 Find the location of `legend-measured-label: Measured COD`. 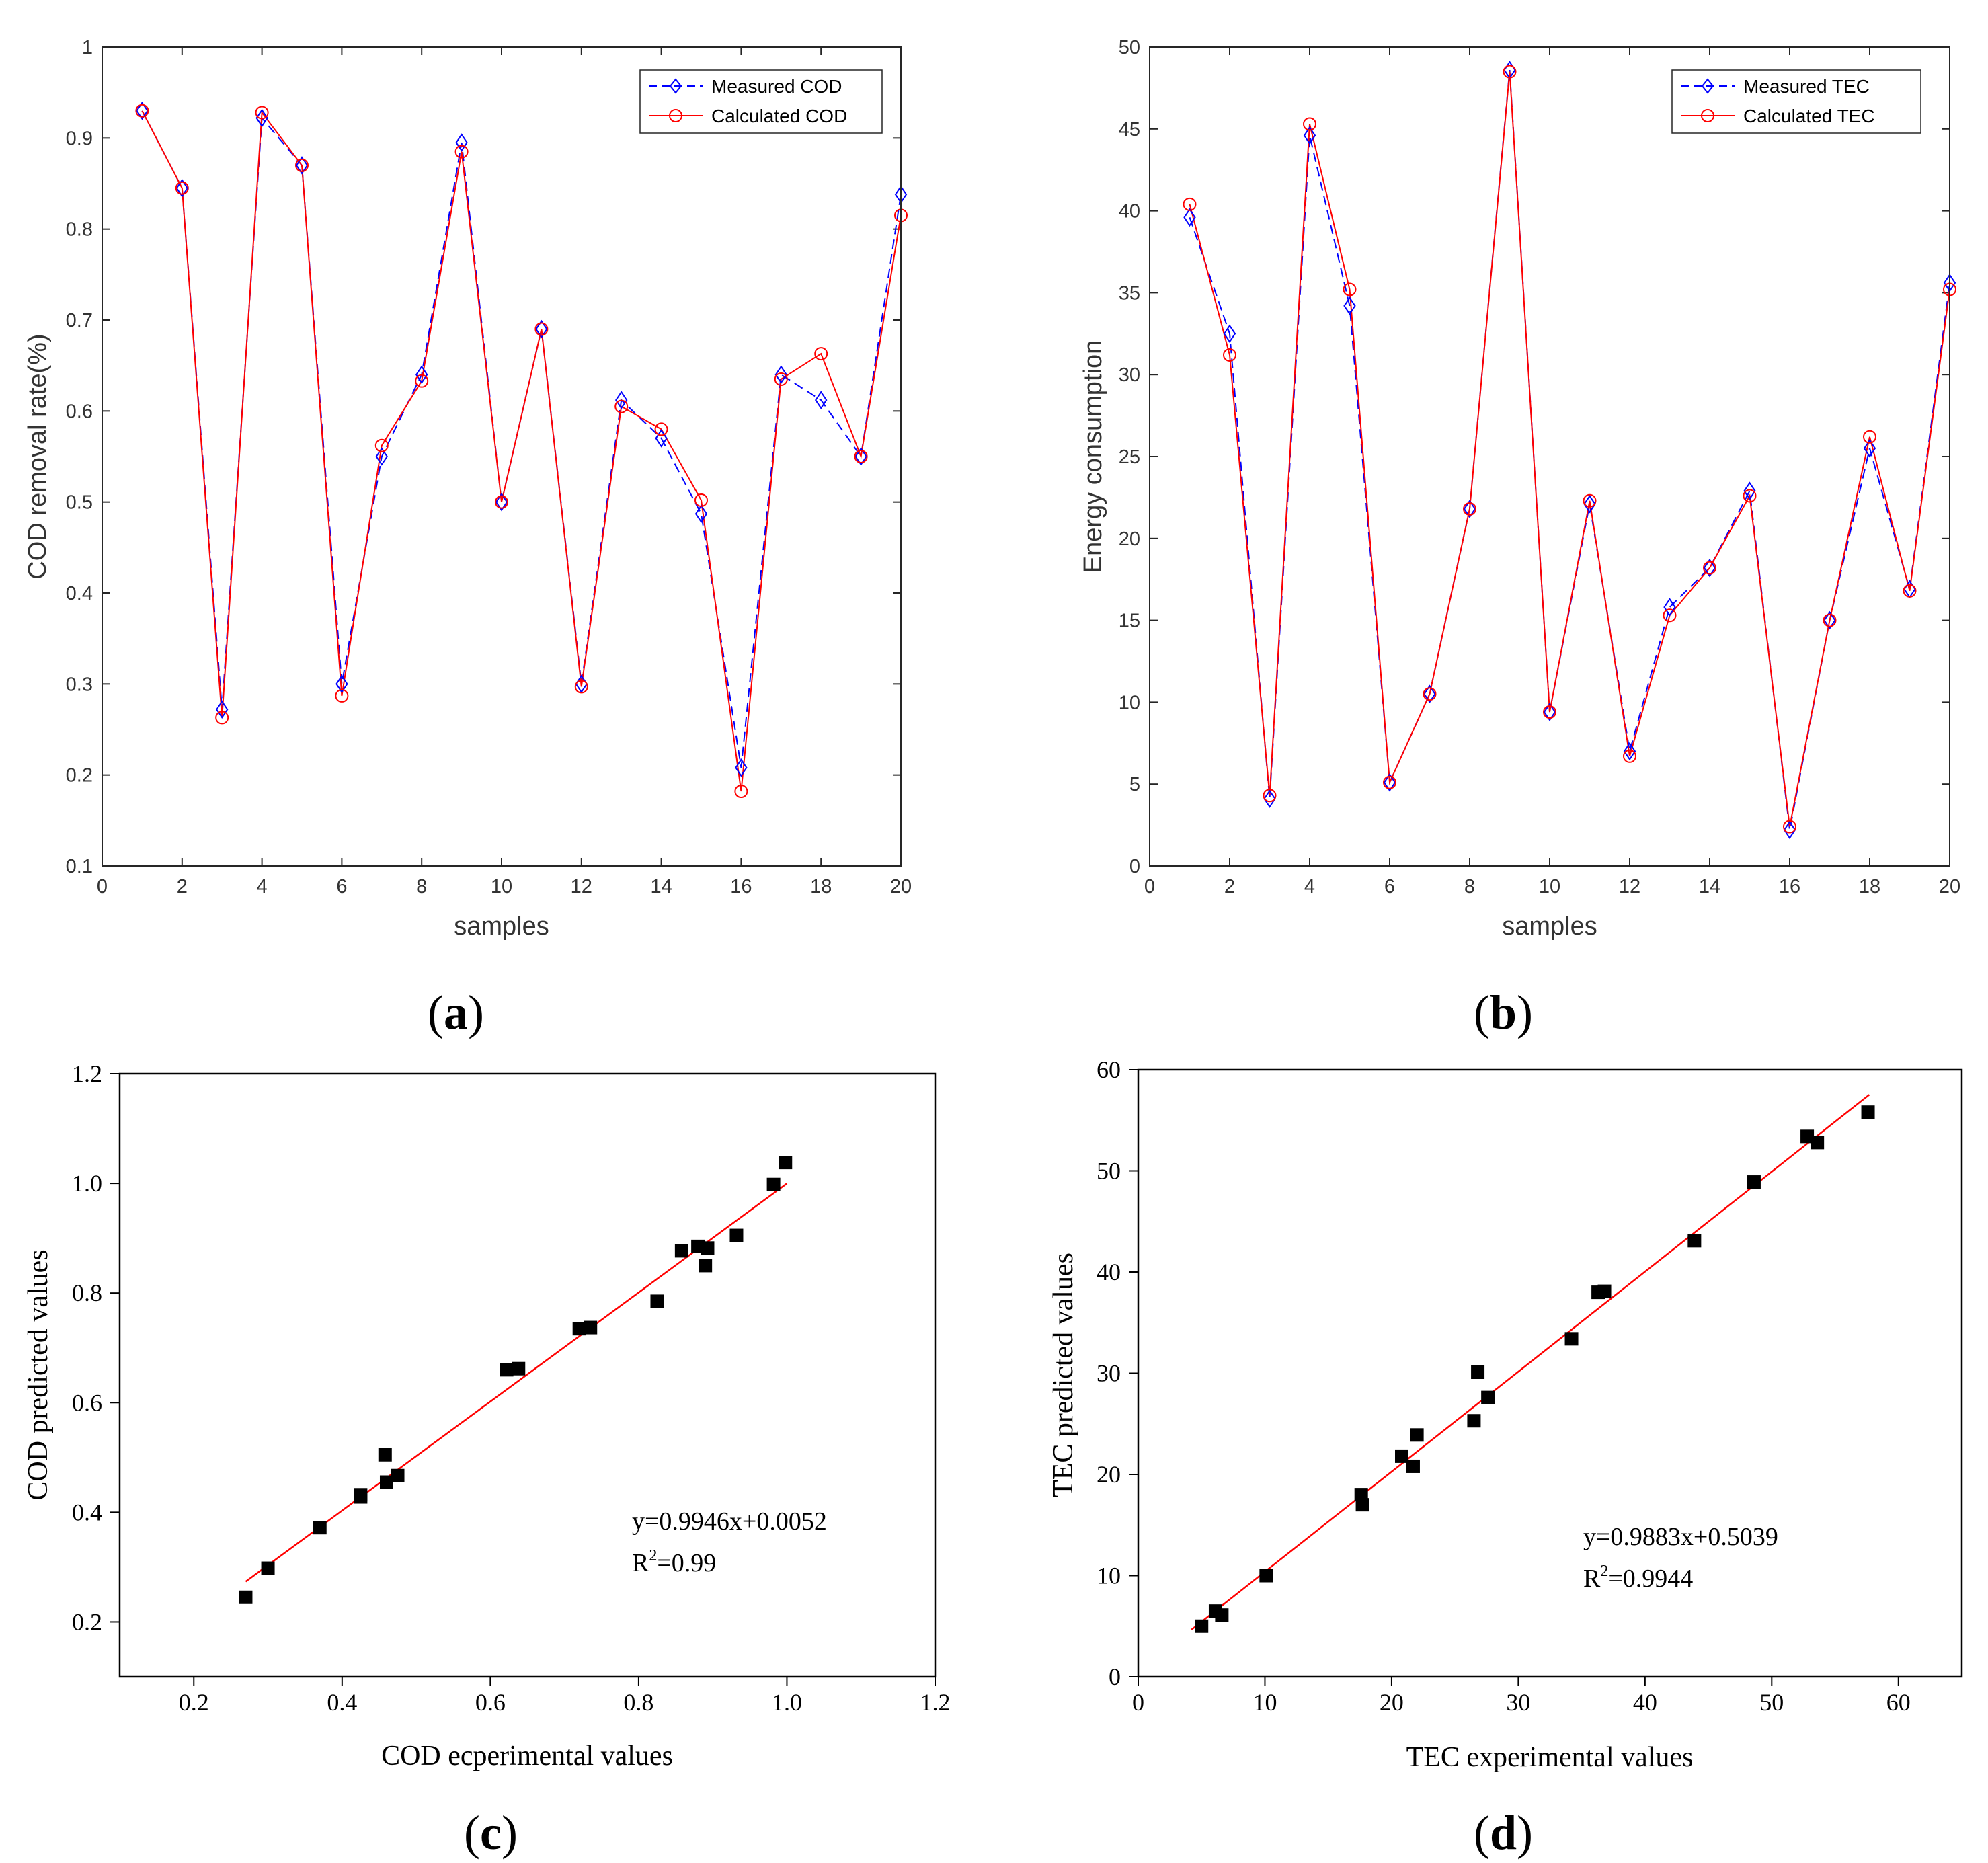

legend-measured-label: Measured COD is located at coordinates (777, 87).